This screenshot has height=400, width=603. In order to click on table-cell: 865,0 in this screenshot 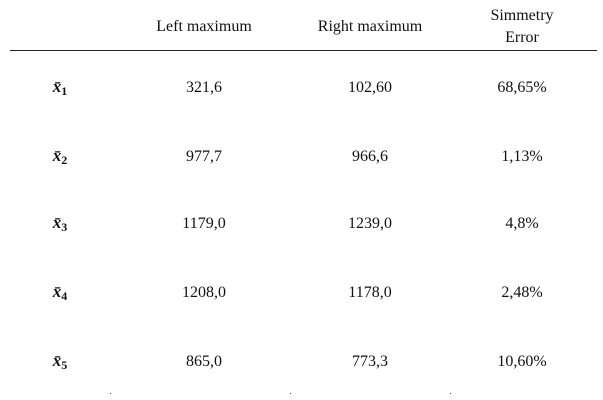, I will do `click(204, 361)`.